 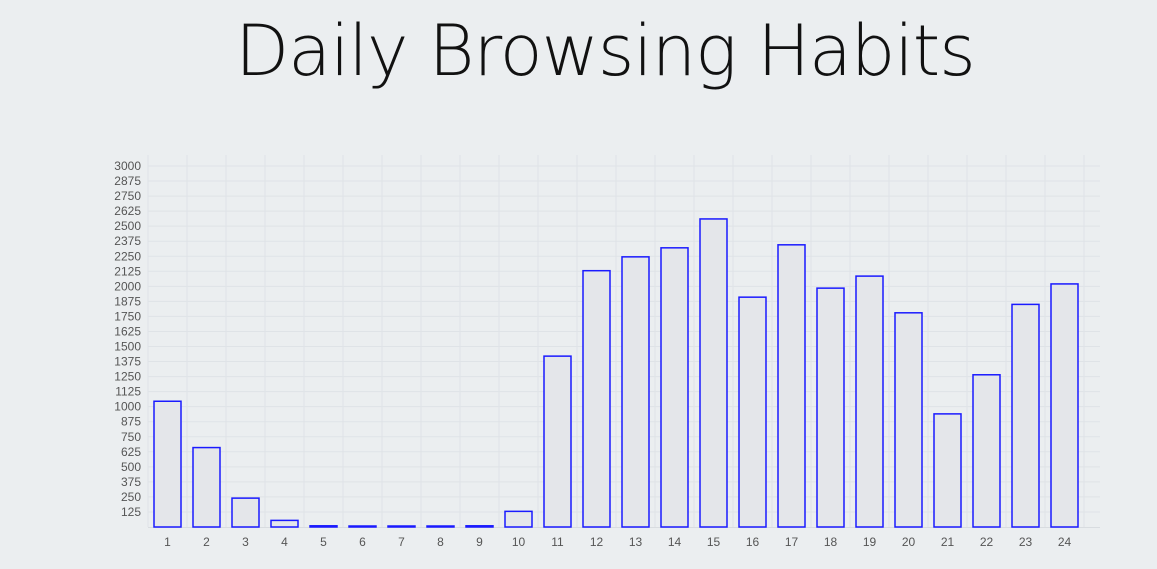 I want to click on x-tick-label: 23, so click(x=1026, y=542).